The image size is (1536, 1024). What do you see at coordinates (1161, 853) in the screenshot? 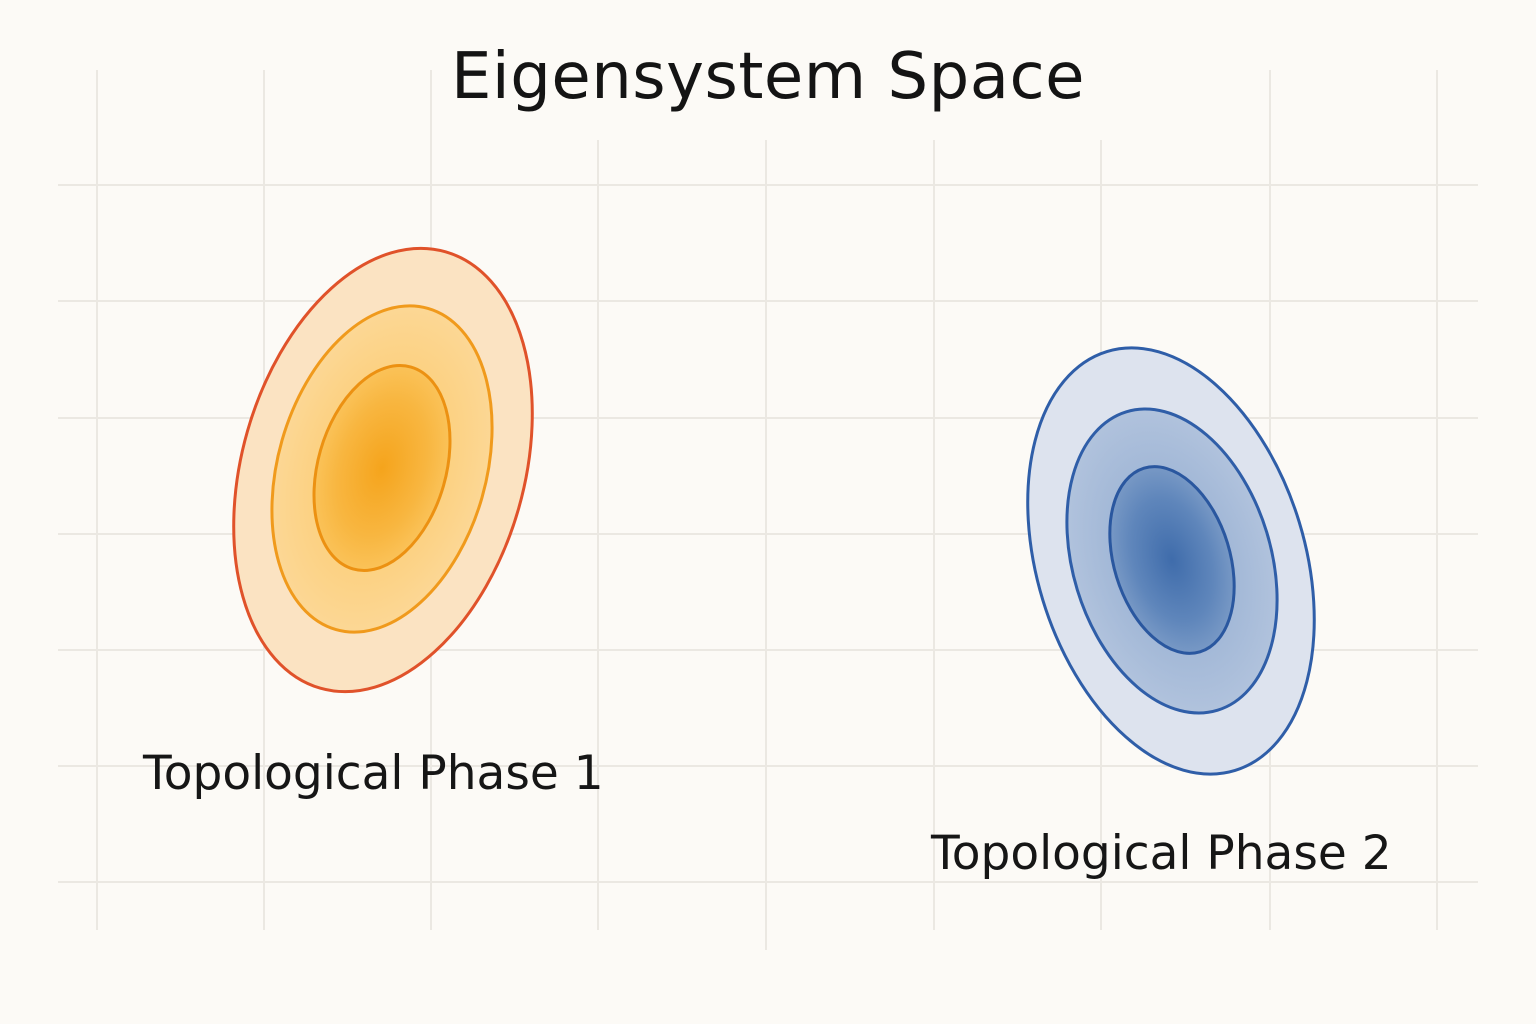
I see `phase-2-label: Topological Phase 2` at bounding box center [1161, 853].